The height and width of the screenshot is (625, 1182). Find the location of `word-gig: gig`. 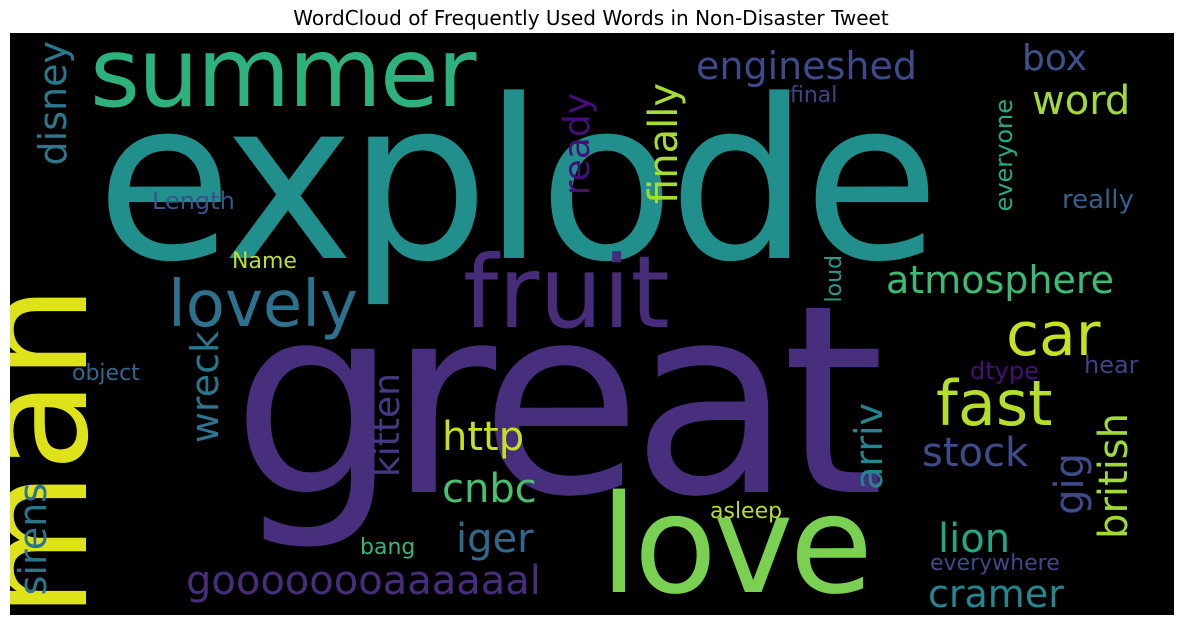

word-gig: gig is located at coordinates (1070, 484).